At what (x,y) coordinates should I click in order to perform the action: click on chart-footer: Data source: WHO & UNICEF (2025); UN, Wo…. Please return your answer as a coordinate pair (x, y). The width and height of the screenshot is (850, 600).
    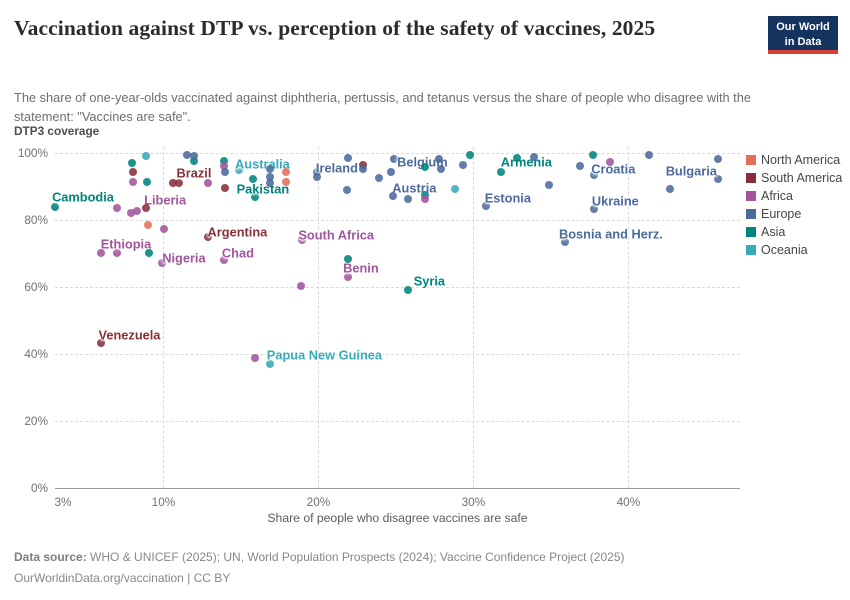
    Looking at the image, I should click on (424, 568).